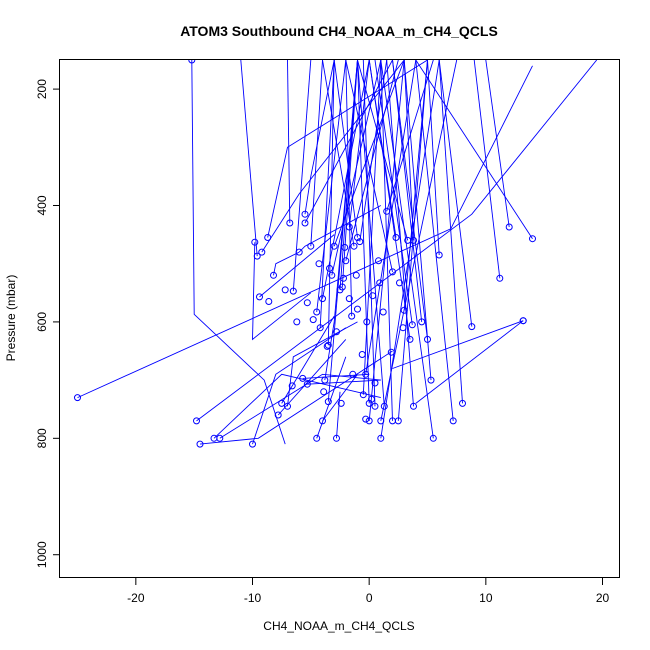 This screenshot has height=650, width=650. Describe the element at coordinates (486, 598) in the screenshot. I see `x-tick-label: 10` at that location.